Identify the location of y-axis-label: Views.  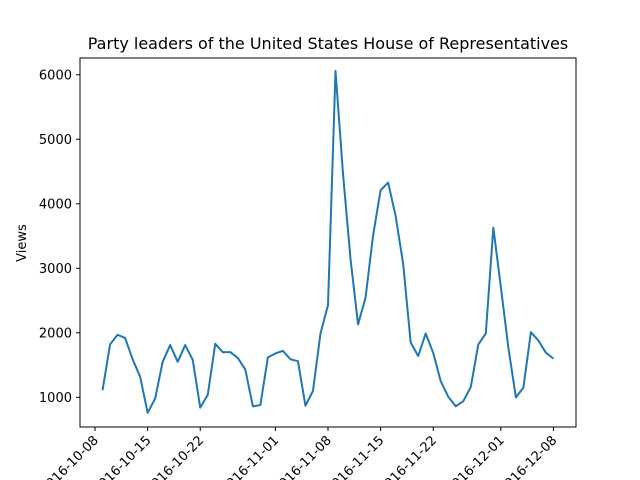
(22, 243).